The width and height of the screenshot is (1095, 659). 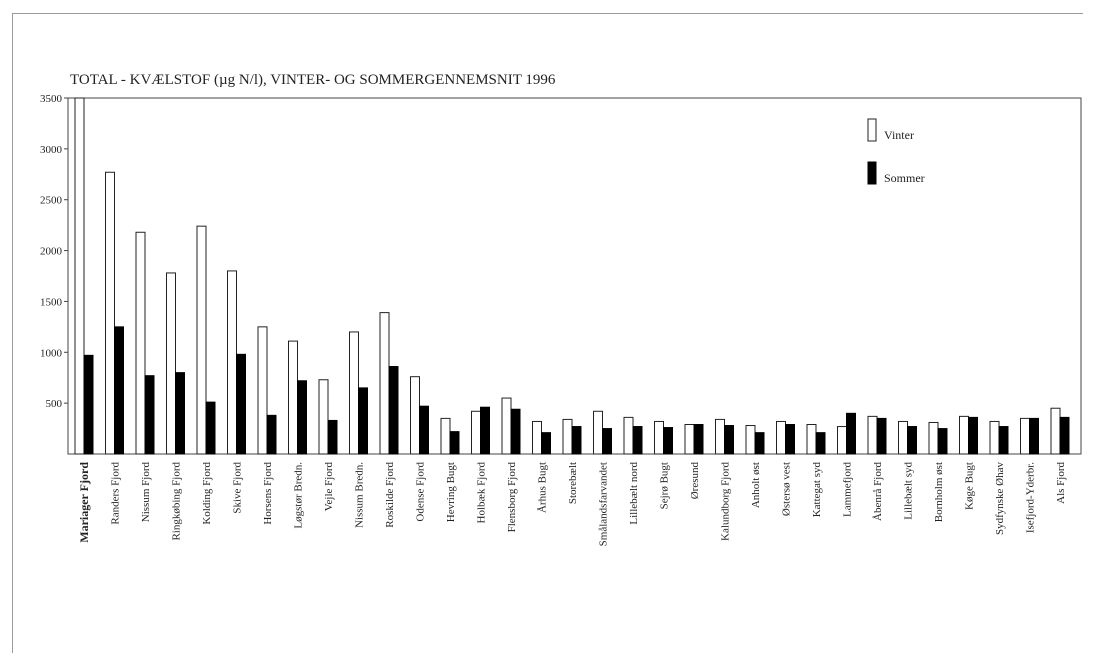 I want to click on x-tick-label: Lillebælt syd, so click(x=909, y=491).